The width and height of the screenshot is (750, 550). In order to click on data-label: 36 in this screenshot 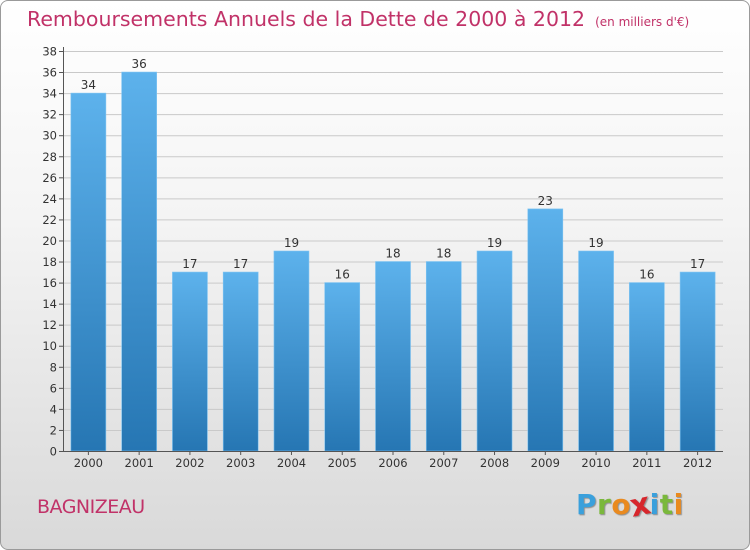, I will do `click(139, 64)`.